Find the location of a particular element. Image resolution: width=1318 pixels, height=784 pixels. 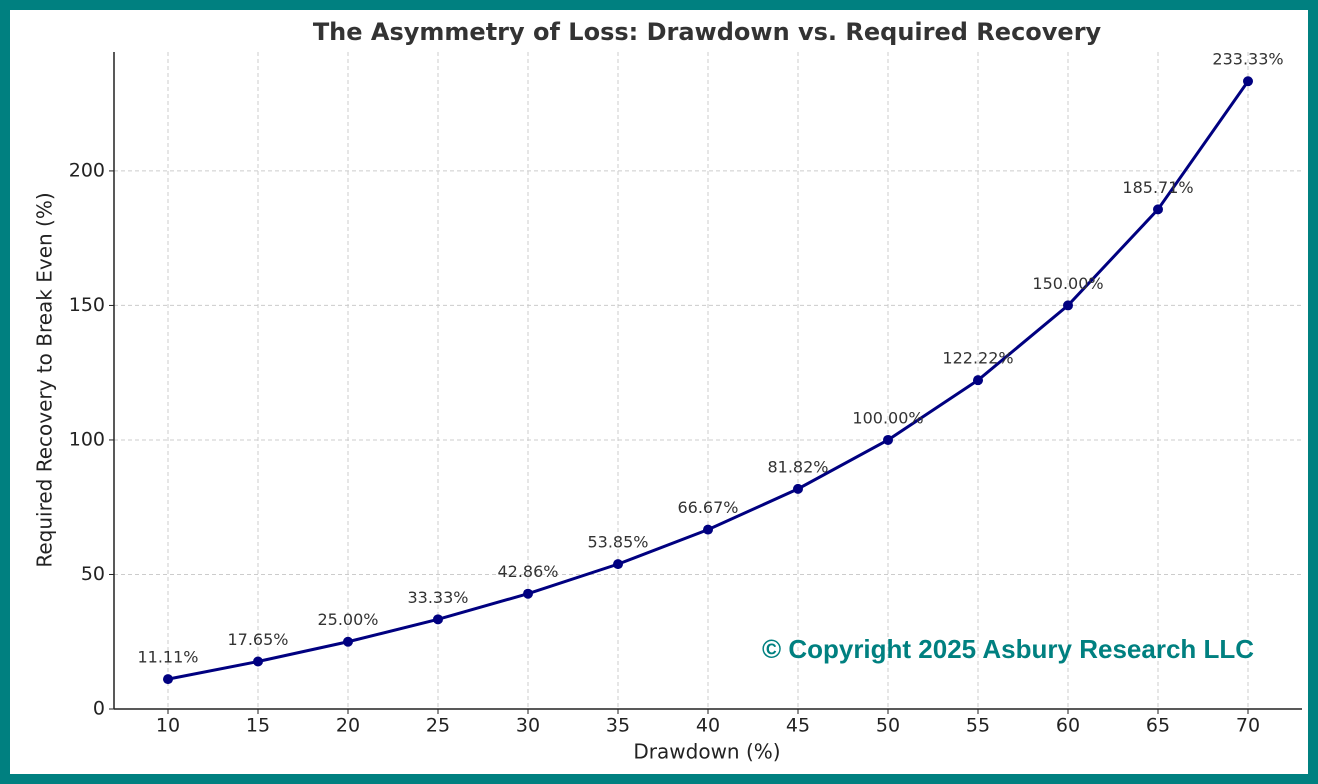

x-tick-label: 25 is located at coordinates (438, 726).